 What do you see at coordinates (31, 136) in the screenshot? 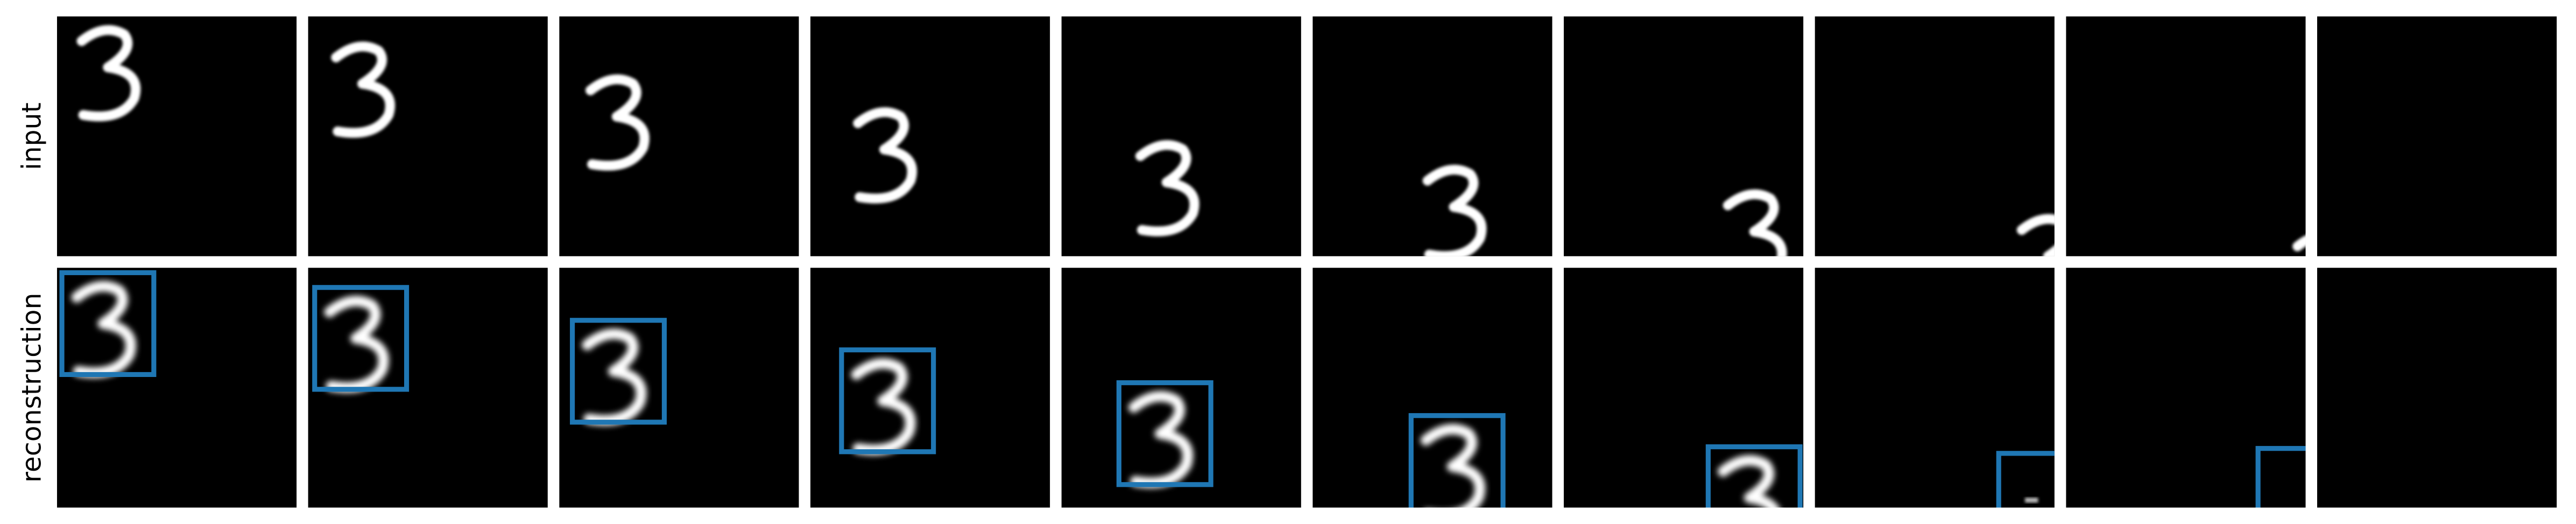
I see `row-label: input` at bounding box center [31, 136].